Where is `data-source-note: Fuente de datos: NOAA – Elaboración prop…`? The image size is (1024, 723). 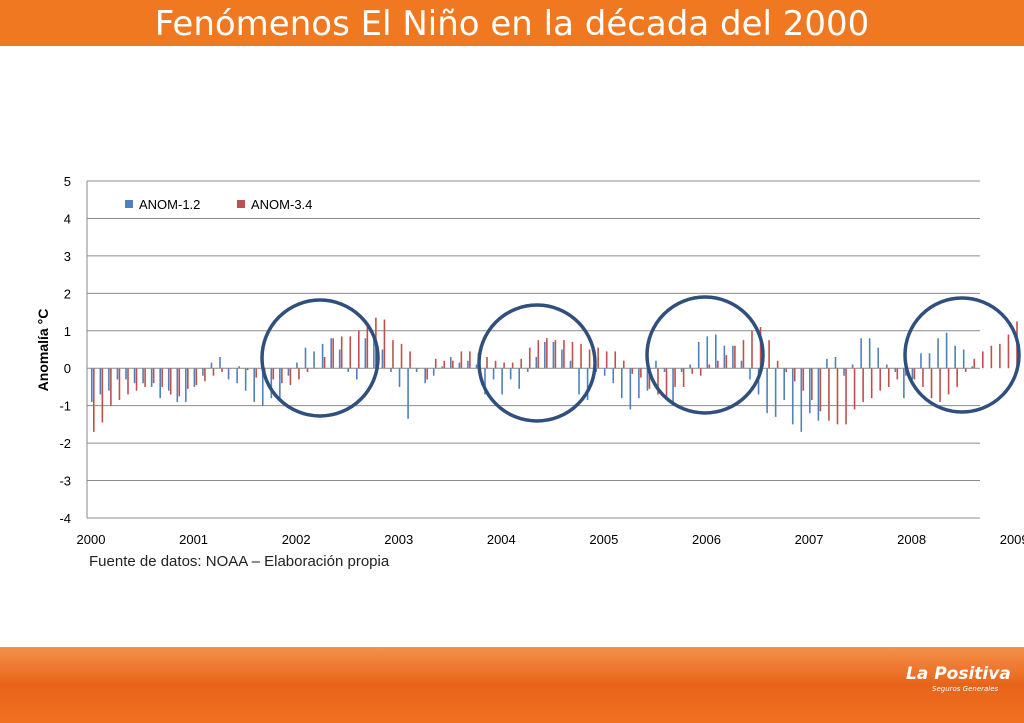
data-source-note: Fuente de datos: NOAA – Elaboración prop… is located at coordinates (239, 561).